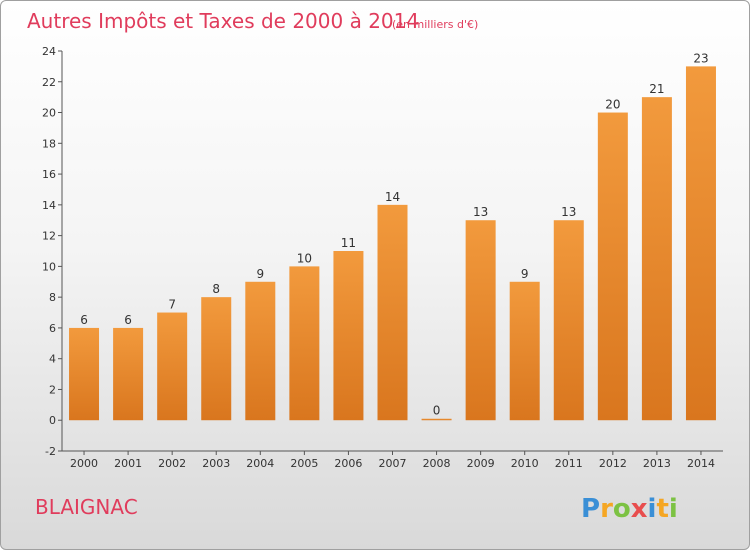  Describe the element at coordinates (348, 463) in the screenshot. I see `x-tick-label-2006: 2006` at that location.